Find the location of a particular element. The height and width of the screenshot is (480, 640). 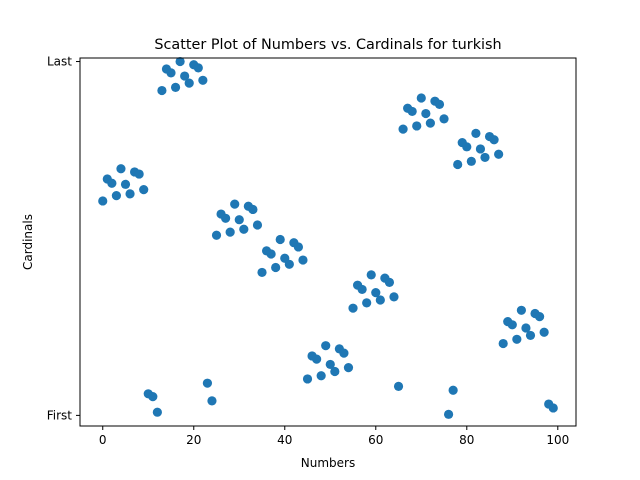

x-axis-label: Numbers is located at coordinates (328, 463).